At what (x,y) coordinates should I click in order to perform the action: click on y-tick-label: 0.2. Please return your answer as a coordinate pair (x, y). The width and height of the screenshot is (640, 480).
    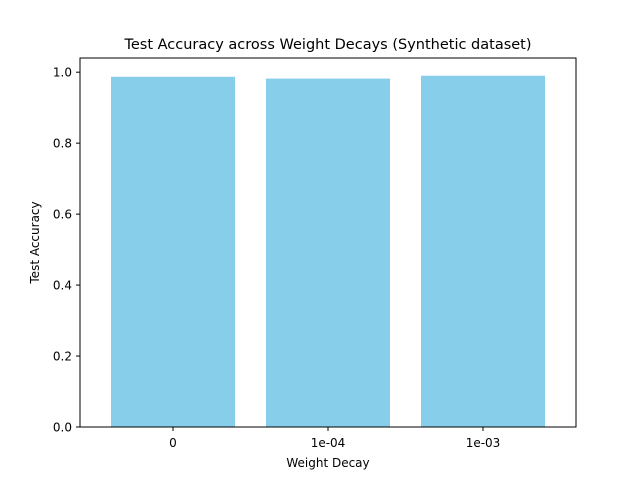
    Looking at the image, I should click on (62, 357).